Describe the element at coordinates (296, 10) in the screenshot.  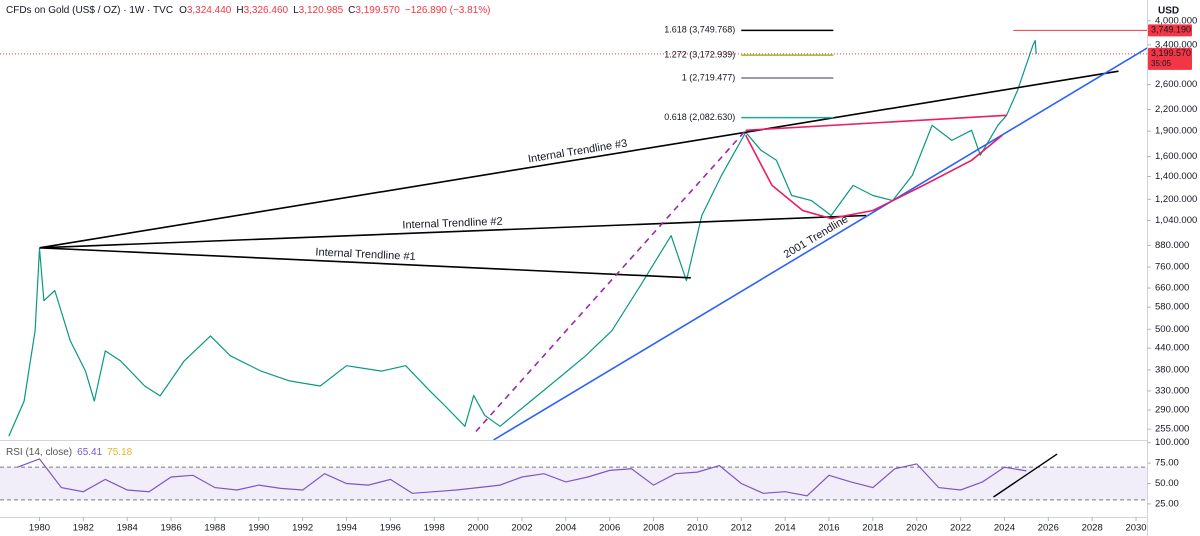
I see `ohlc-key: L` at that location.